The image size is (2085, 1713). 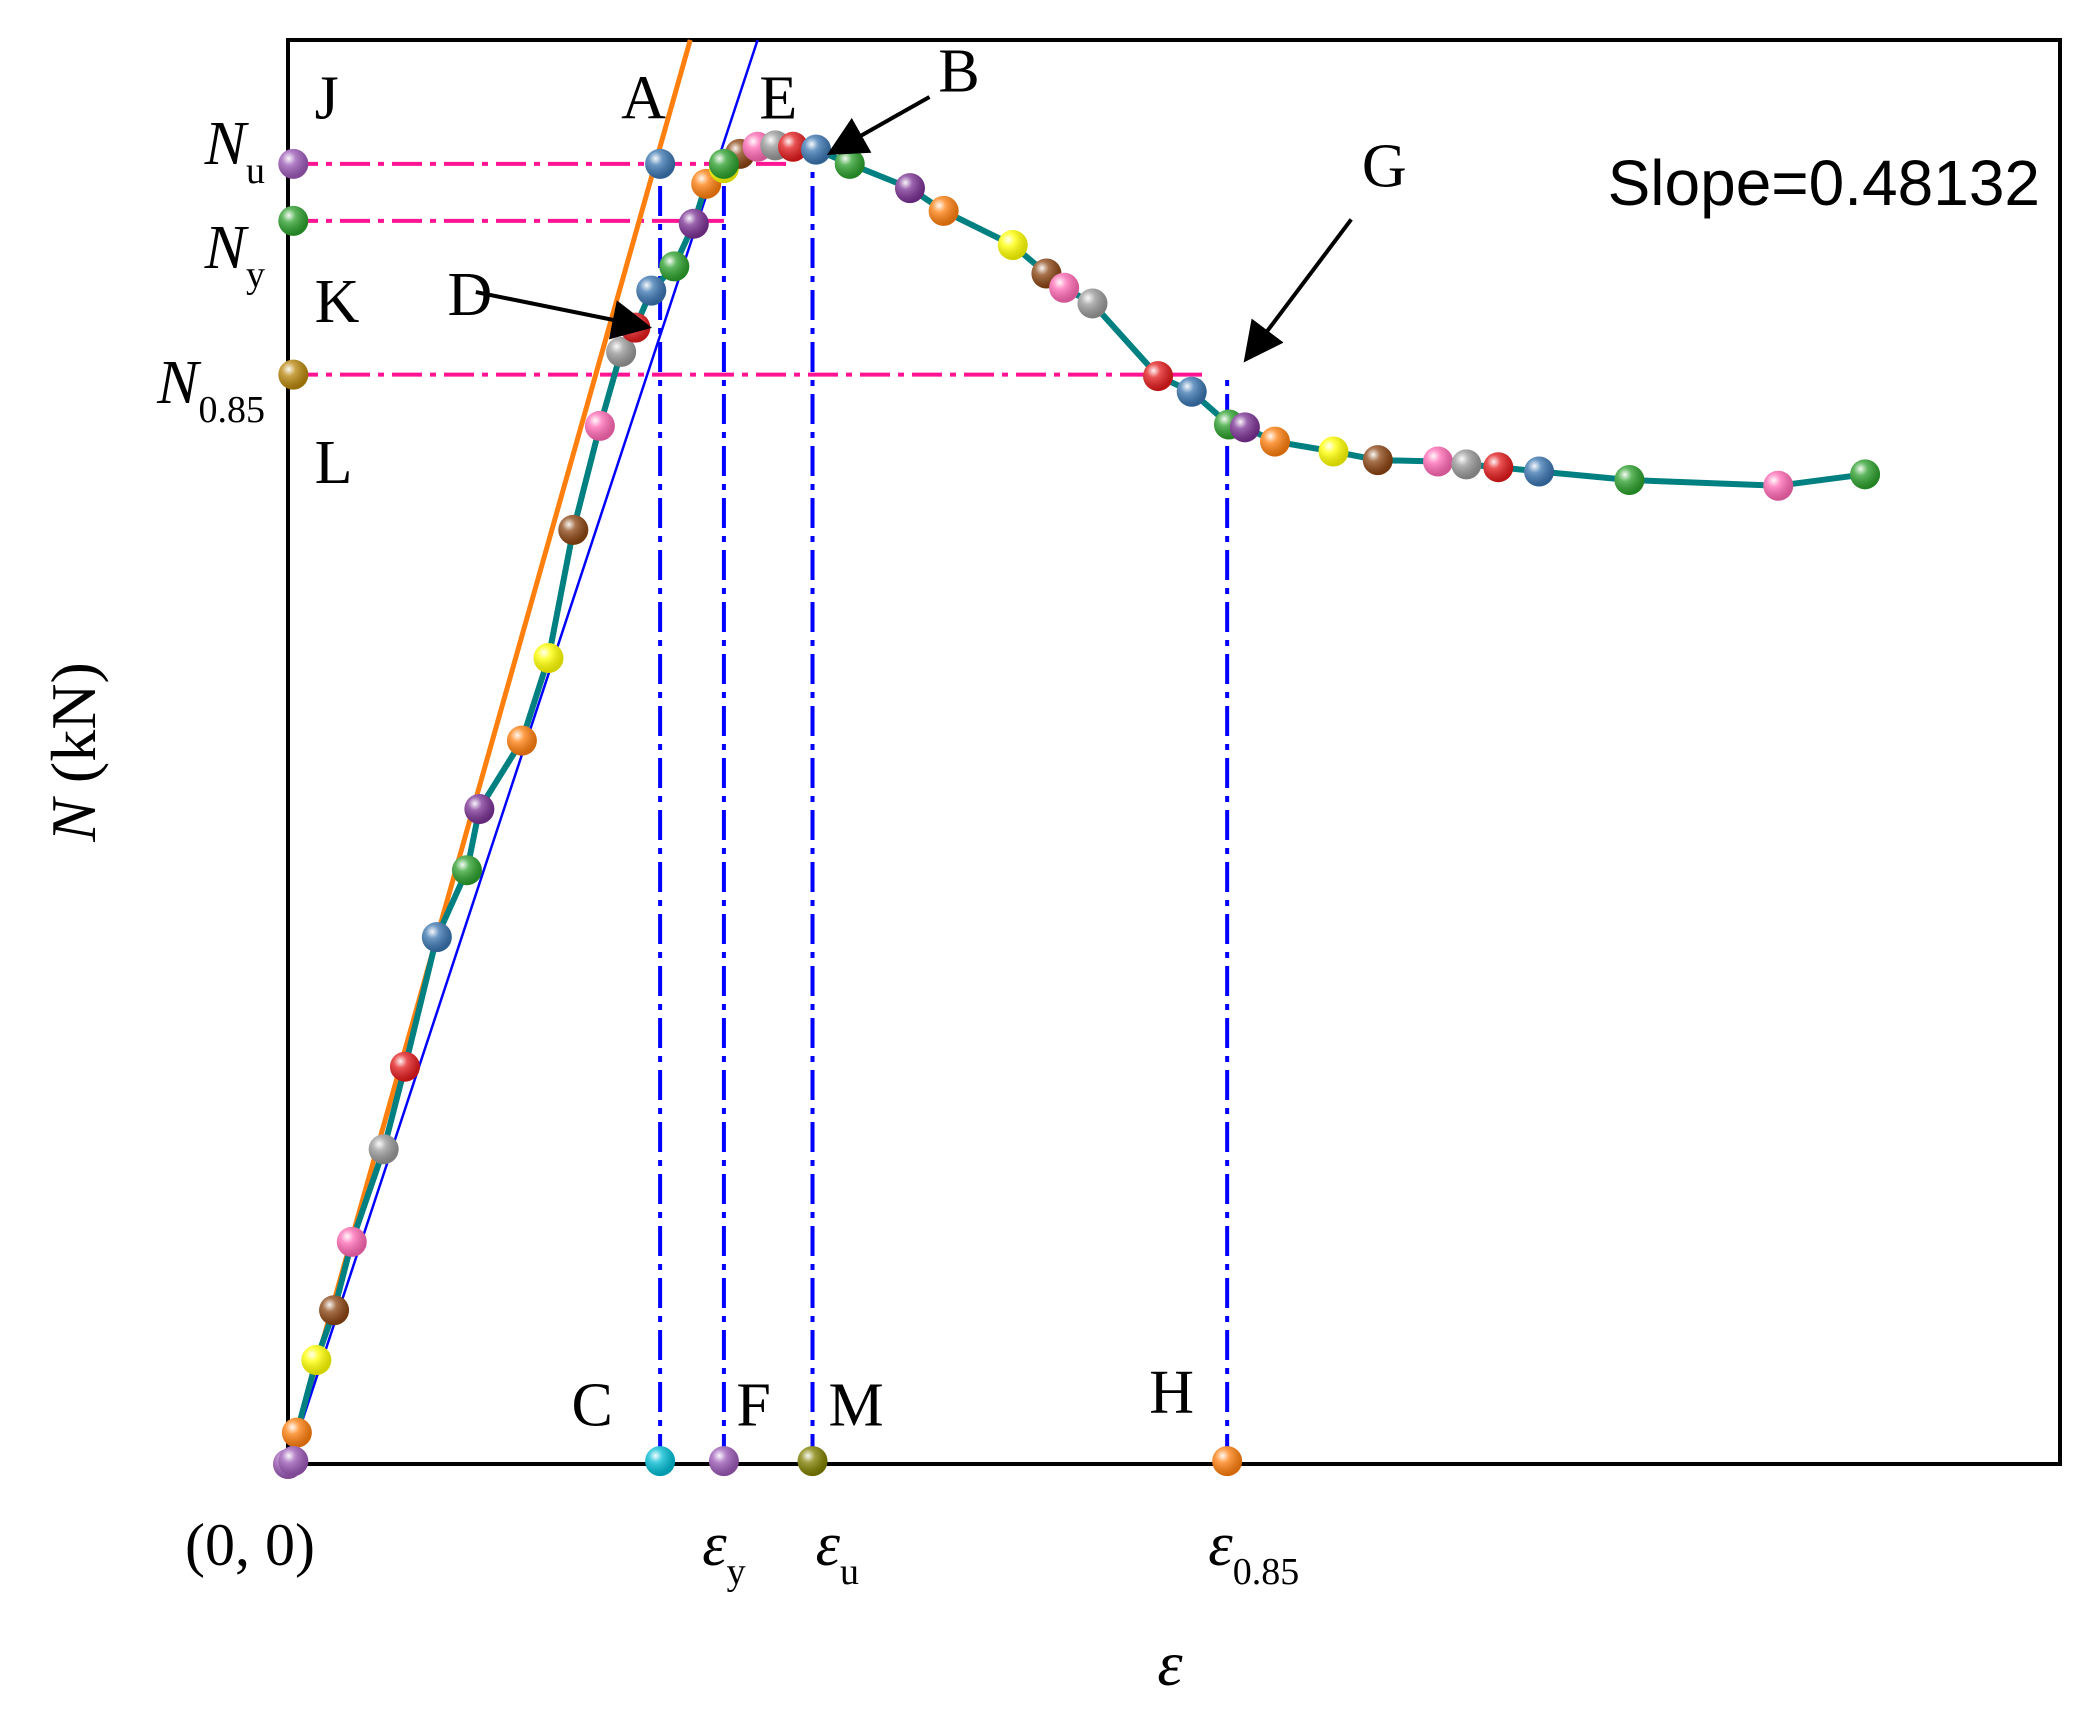 I want to click on point-label-K: K, so click(x=337, y=302).